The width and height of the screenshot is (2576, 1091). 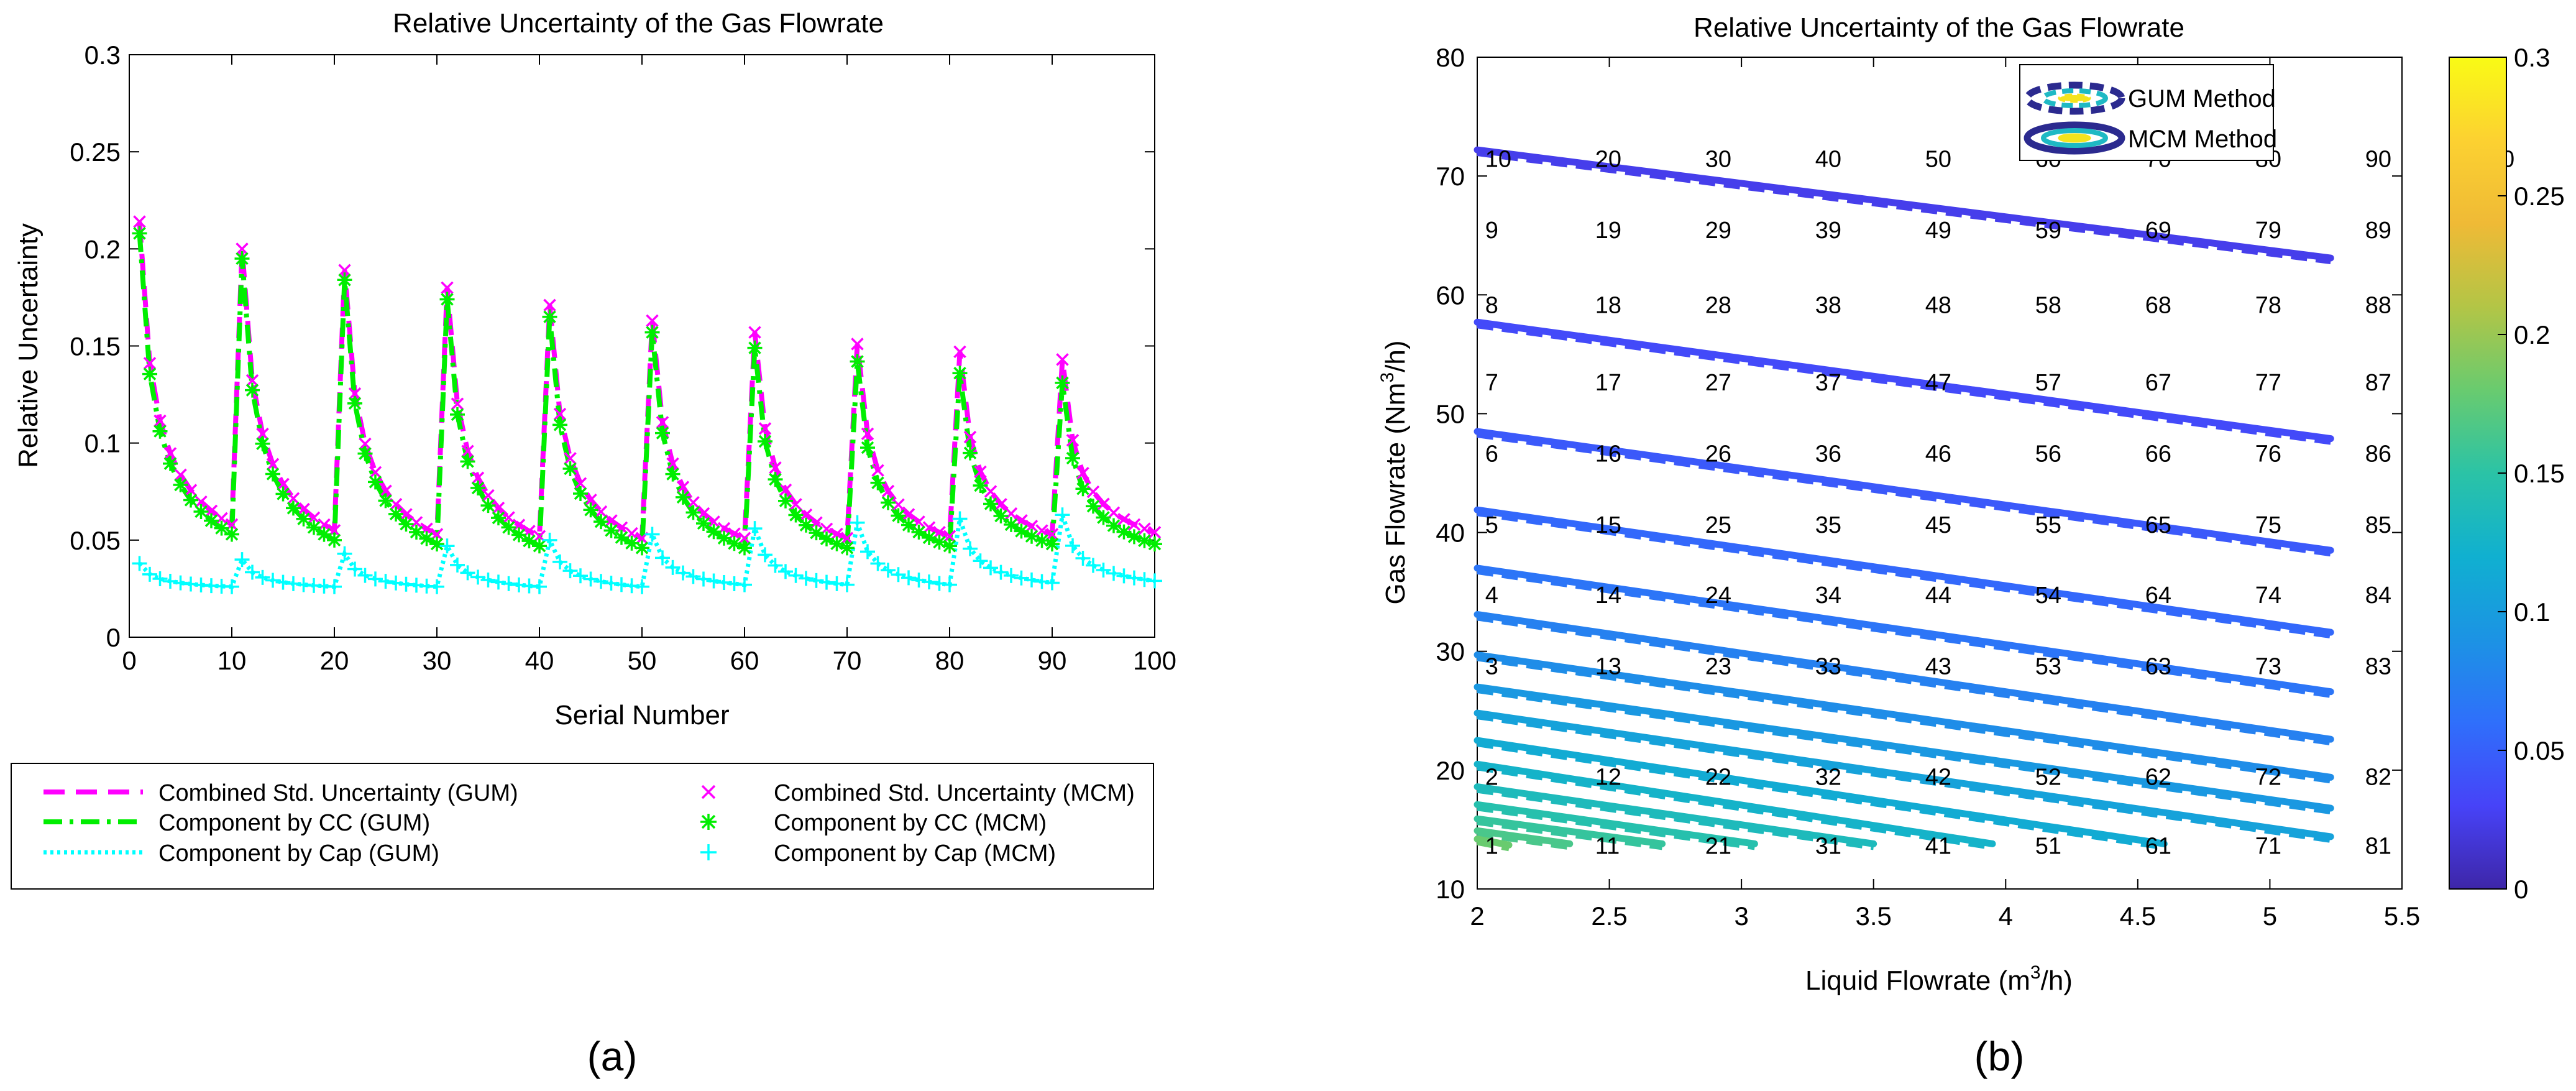 What do you see at coordinates (744, 660) in the screenshot?
I see `chart-a-xtick-label: 60` at bounding box center [744, 660].